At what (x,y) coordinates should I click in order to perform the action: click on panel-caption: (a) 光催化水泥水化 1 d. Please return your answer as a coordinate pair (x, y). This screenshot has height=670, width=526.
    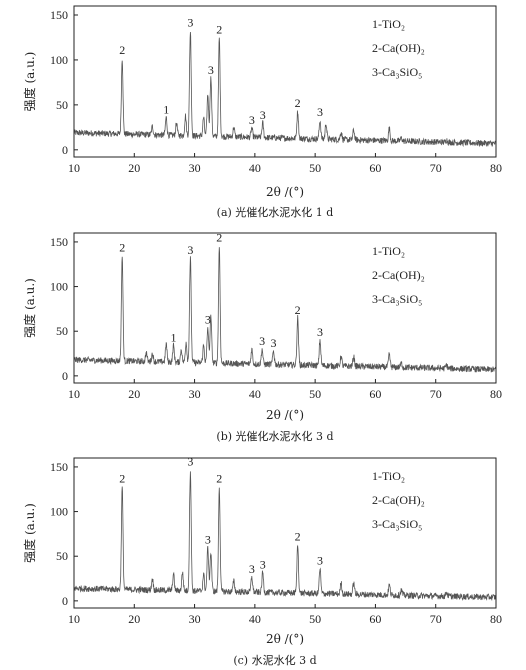
    Looking at the image, I should click on (275, 212).